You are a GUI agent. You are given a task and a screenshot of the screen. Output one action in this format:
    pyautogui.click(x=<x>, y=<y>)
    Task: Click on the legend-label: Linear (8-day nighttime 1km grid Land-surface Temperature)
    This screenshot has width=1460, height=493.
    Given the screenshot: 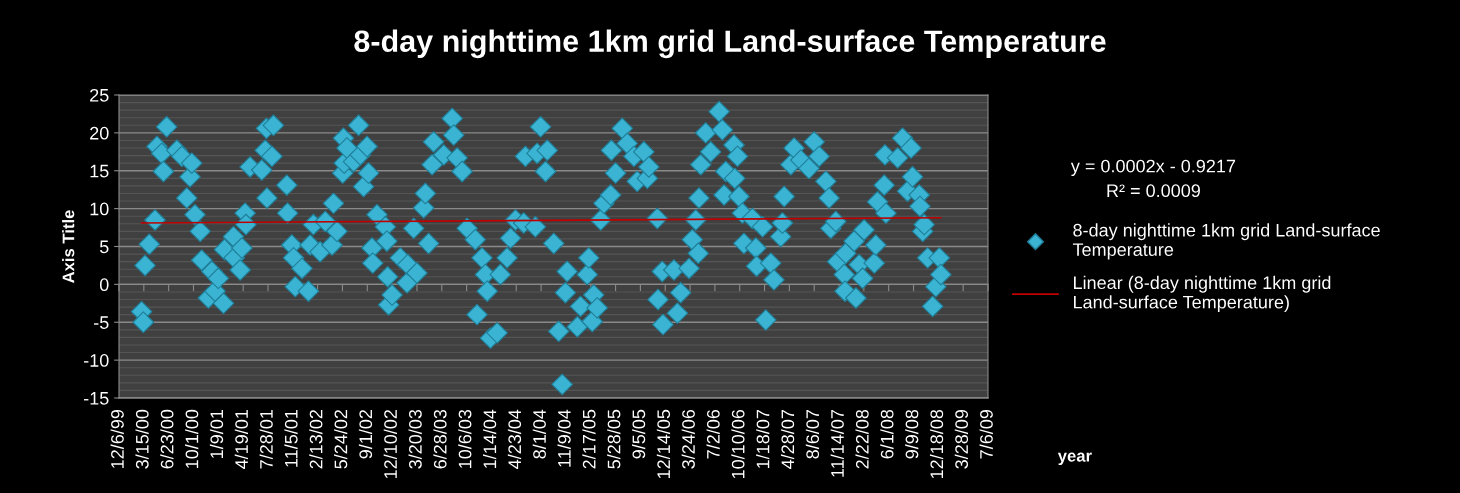 What is the action you would take?
    pyautogui.click(x=1202, y=294)
    